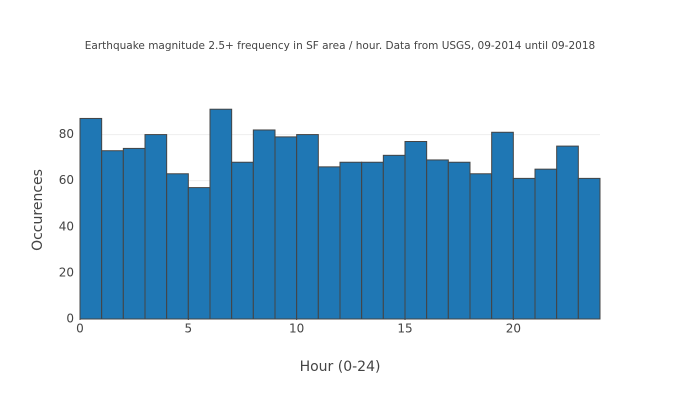  Describe the element at coordinates (296, 329) in the screenshot. I see `x-tick-label: 10` at that location.